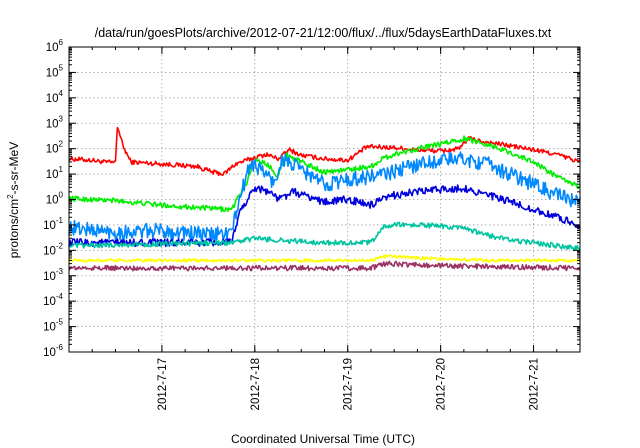  What do you see at coordinates (53, 275) in the screenshot?
I see `y-tick-label: 10⁻³` at bounding box center [53, 275].